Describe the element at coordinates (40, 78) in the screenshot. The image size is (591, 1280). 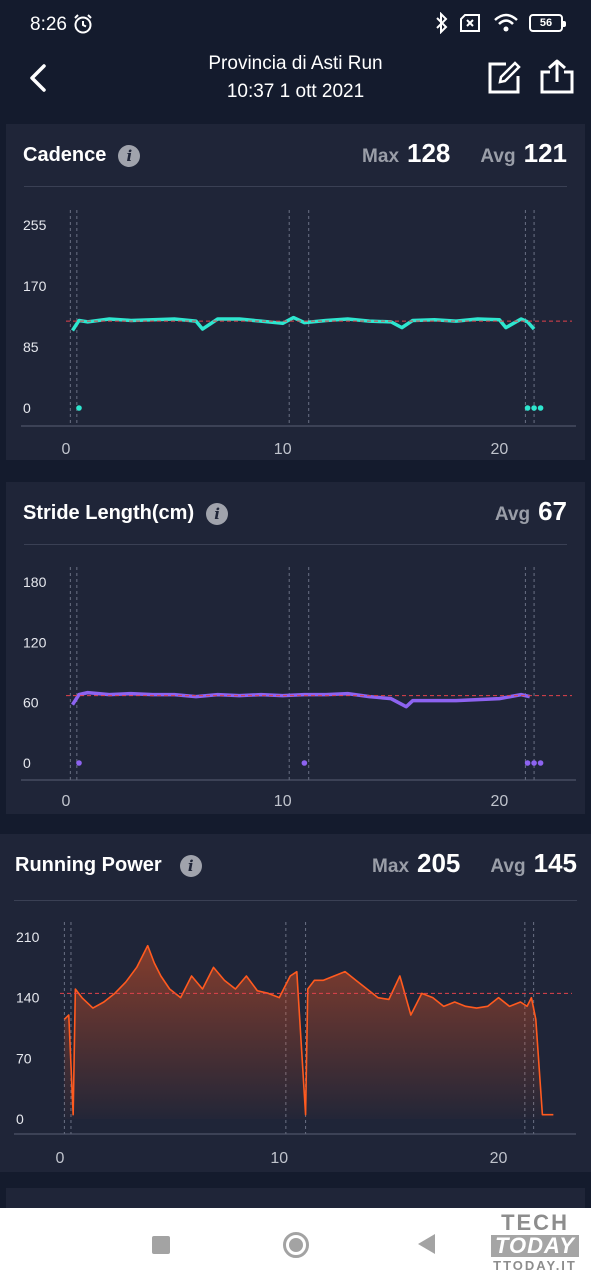
I see `back-arrow-icon` at that location.